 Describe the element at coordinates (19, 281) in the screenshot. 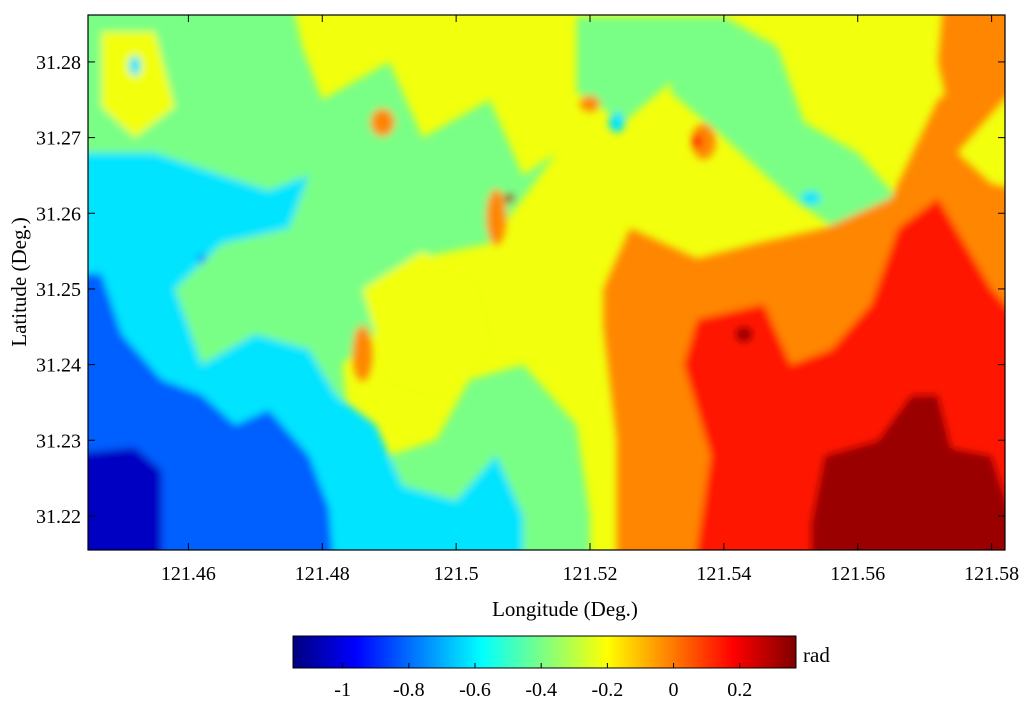

I see `y-axis-label: Latitude (Deg.)` at that location.